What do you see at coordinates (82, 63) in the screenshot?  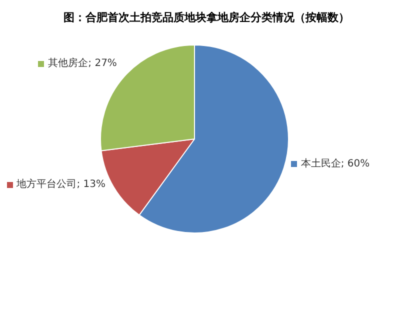 I see `legend-label: 其他房企; 27%` at bounding box center [82, 63].